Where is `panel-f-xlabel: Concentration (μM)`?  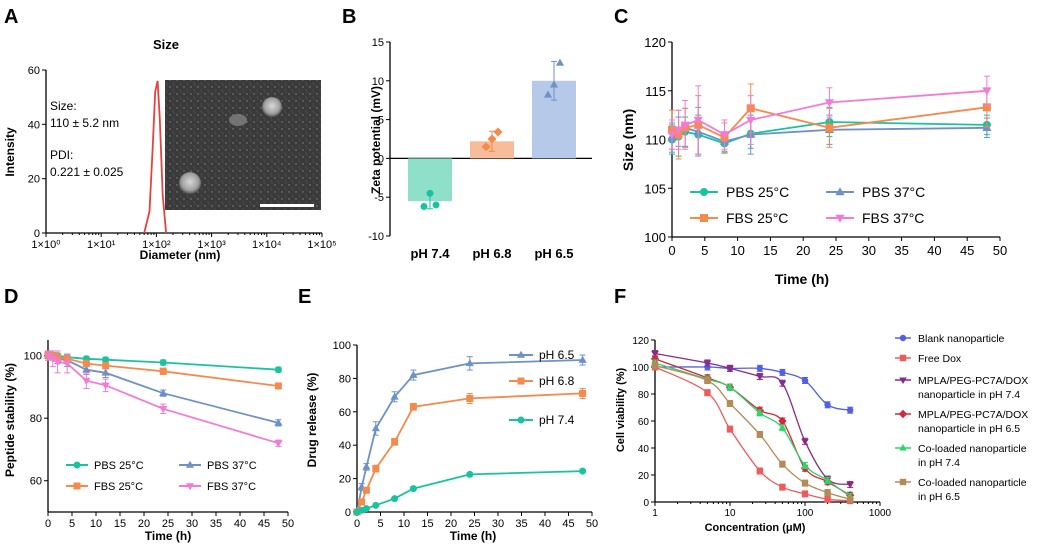
panel-f-xlabel: Concentration (μM) is located at coordinates (755, 528).